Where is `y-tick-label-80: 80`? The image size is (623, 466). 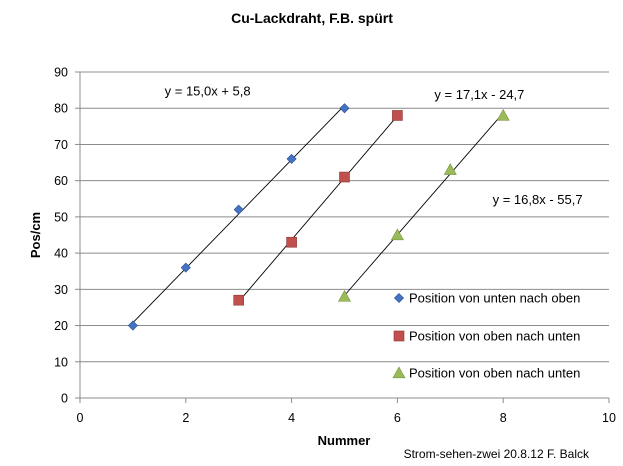
y-tick-label-80: 80 is located at coordinates (61, 109).